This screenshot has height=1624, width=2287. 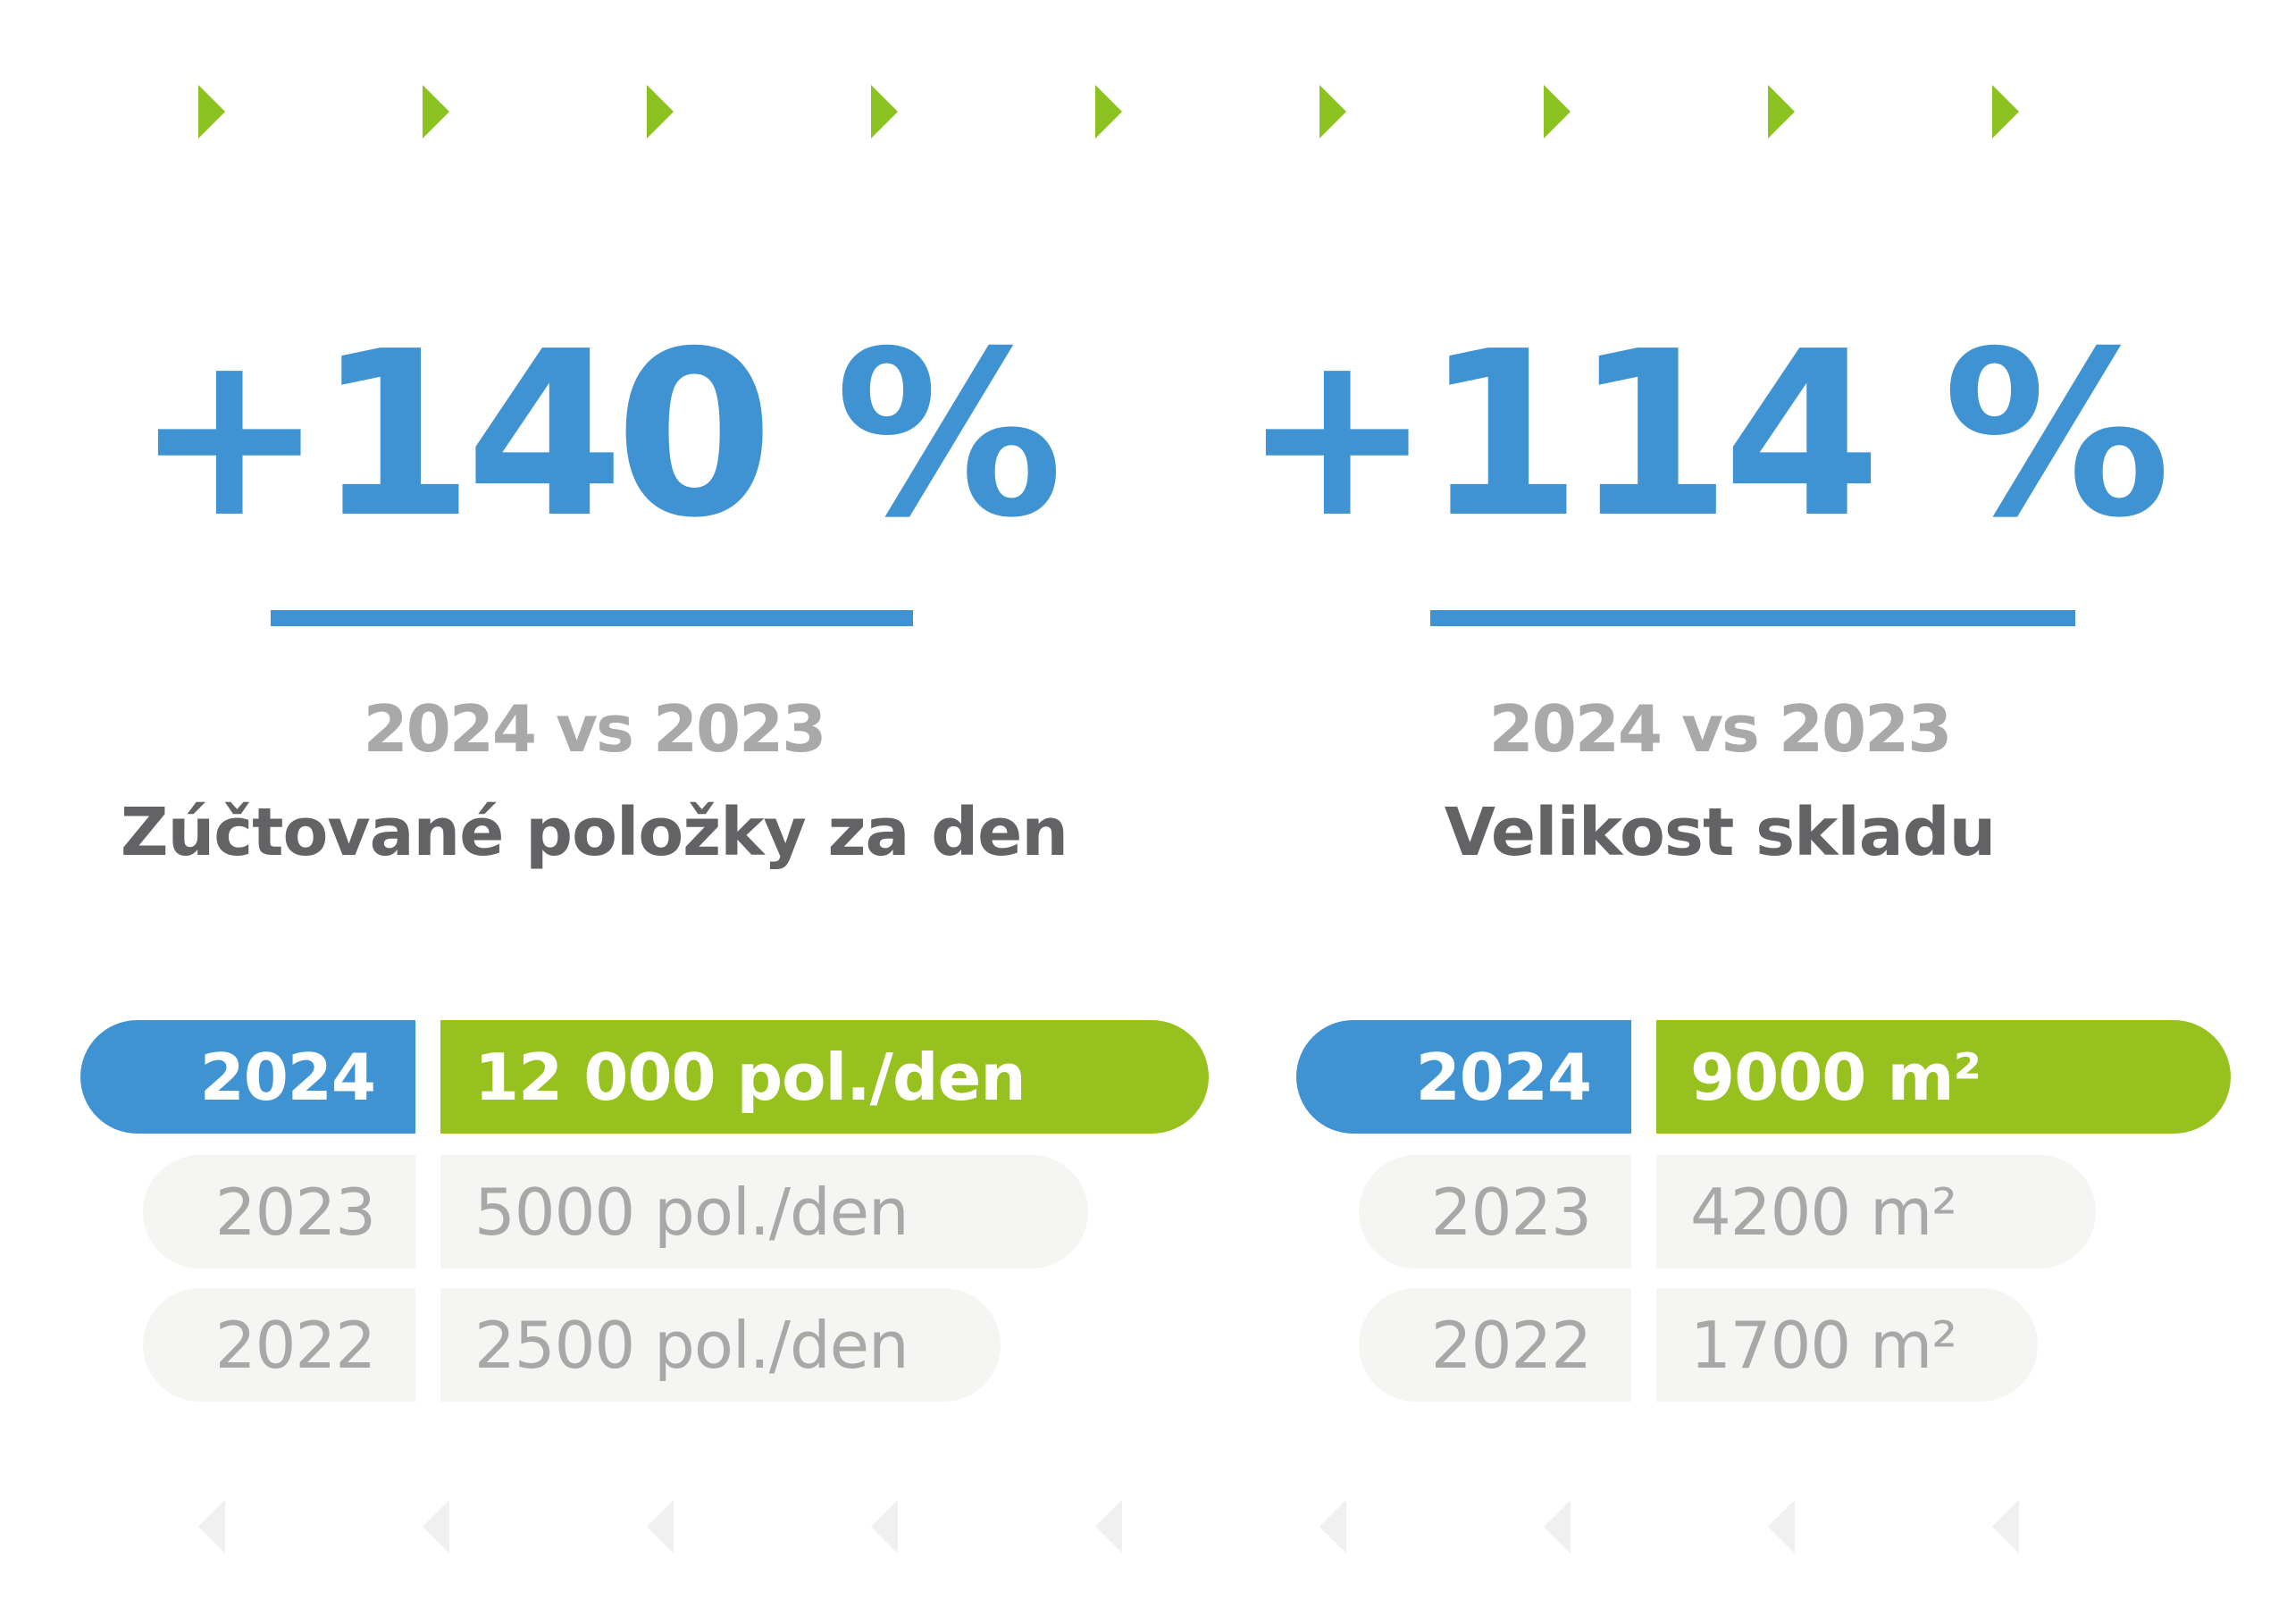 I want to click on value-pill-current: 9000 m², so click(x=1943, y=1077).